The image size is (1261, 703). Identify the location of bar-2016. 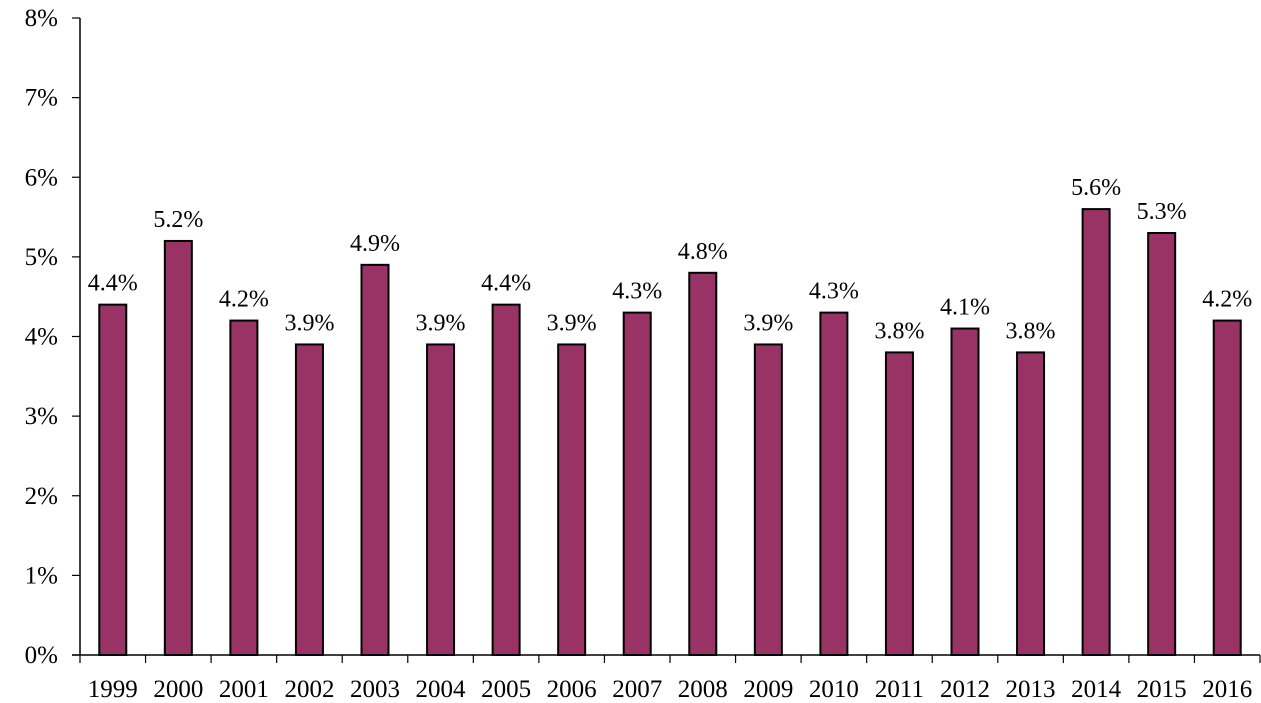
(1227, 487).